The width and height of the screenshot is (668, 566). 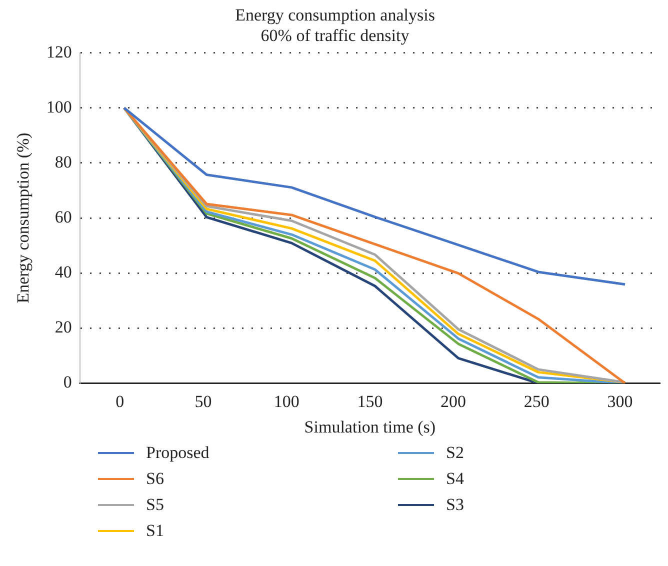 I want to click on legend-label: Proposed, so click(x=178, y=453).